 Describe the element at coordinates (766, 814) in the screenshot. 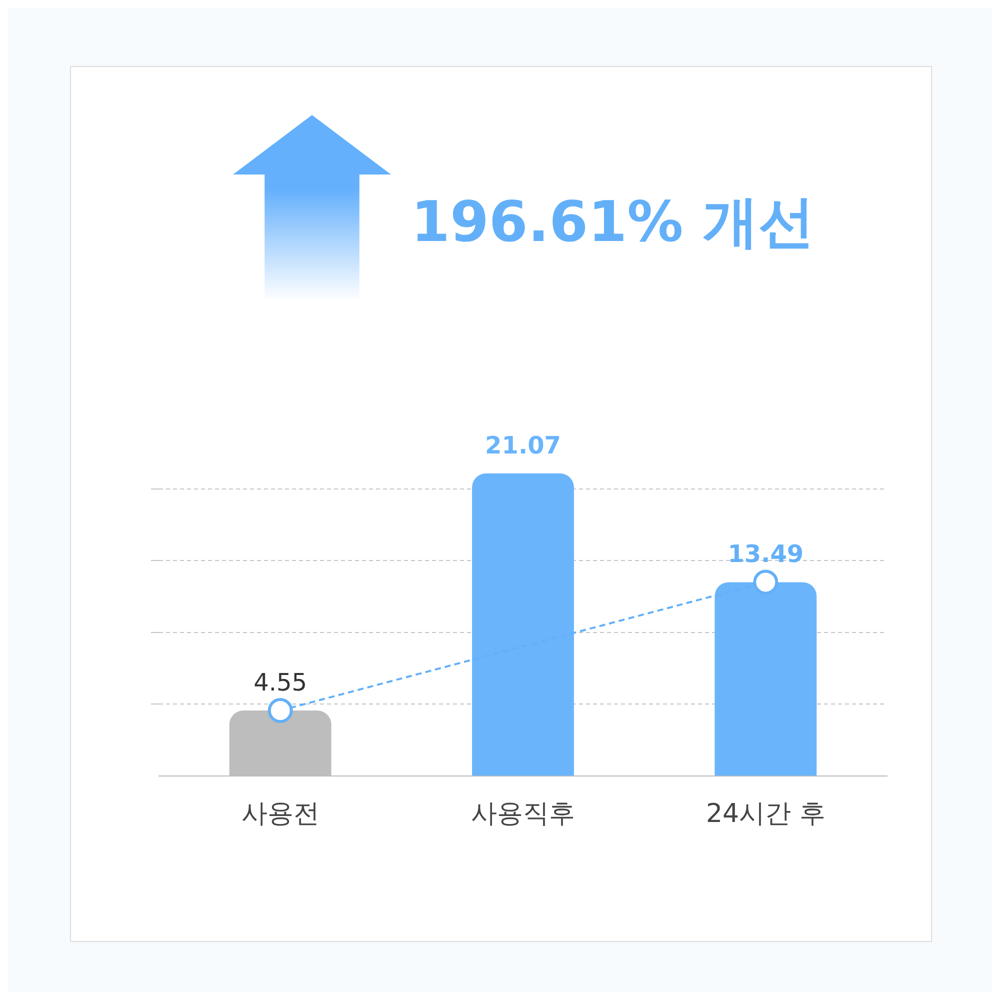

I see `x-tick-label: 24시간 후` at that location.